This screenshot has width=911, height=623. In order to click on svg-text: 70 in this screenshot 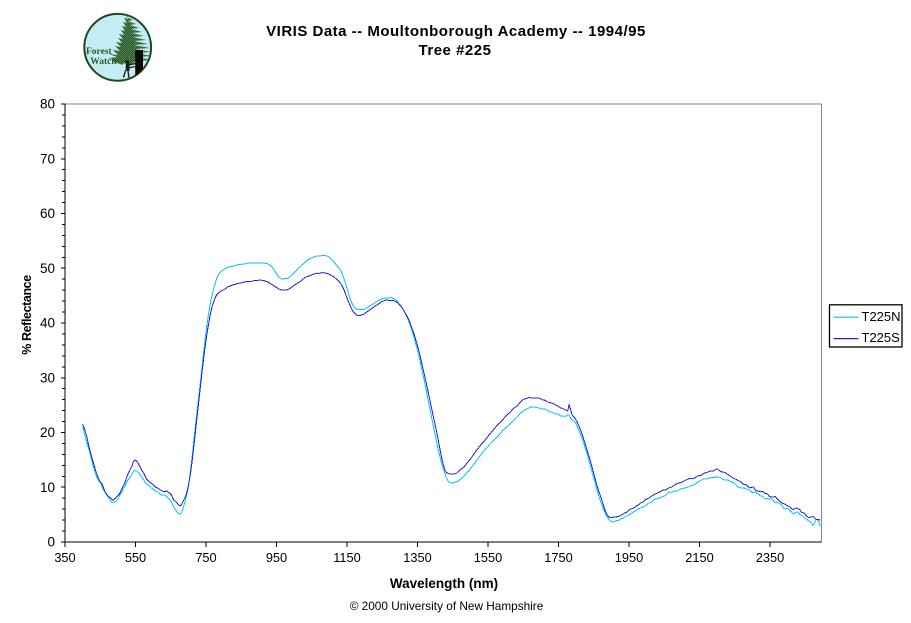, I will do `click(47, 158)`.